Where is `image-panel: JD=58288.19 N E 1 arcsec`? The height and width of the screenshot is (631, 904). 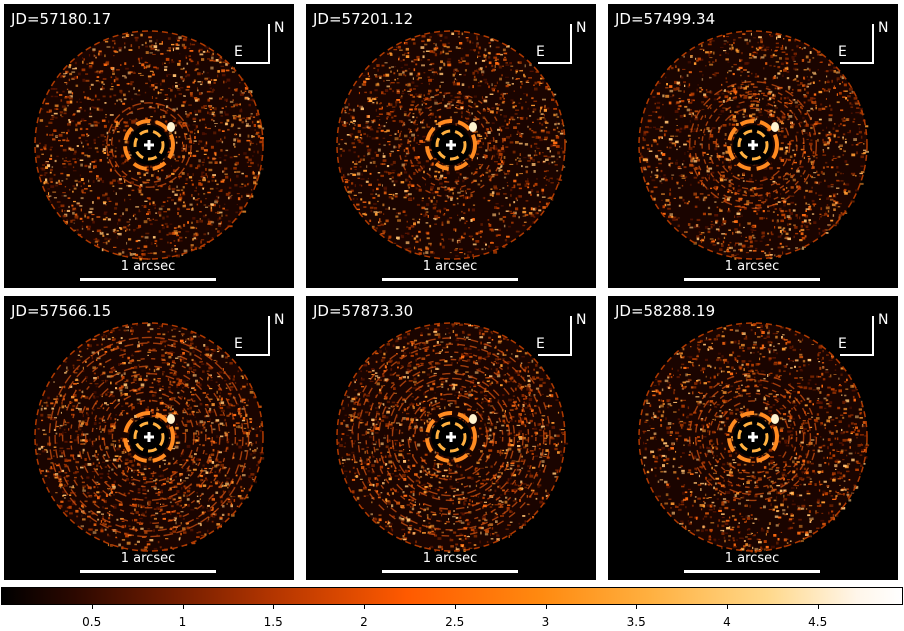 image-panel: JD=58288.19 N E 1 arcsec is located at coordinates (753, 438).